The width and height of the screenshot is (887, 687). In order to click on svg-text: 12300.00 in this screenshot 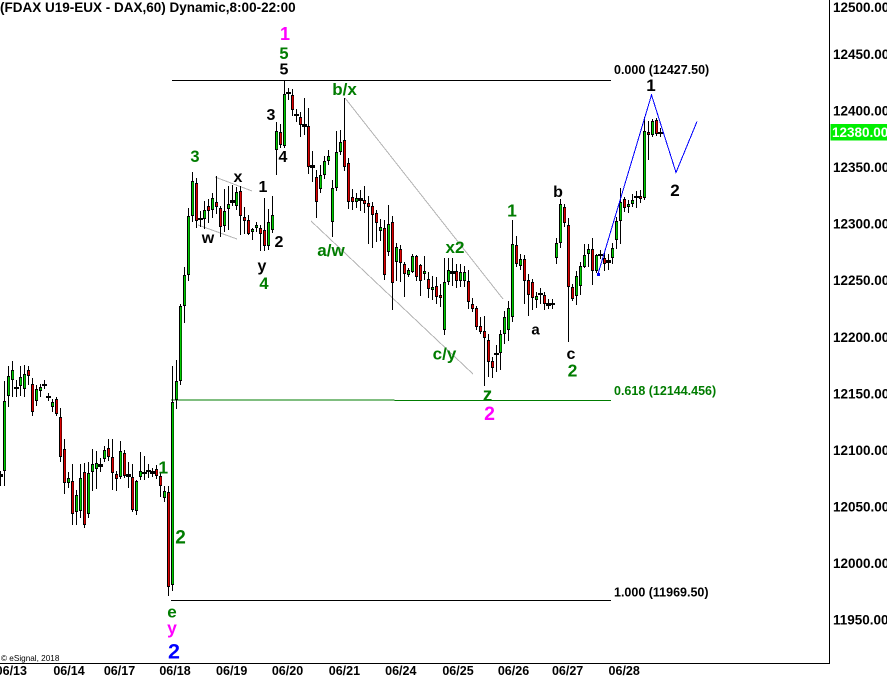, I will do `click(860, 224)`.